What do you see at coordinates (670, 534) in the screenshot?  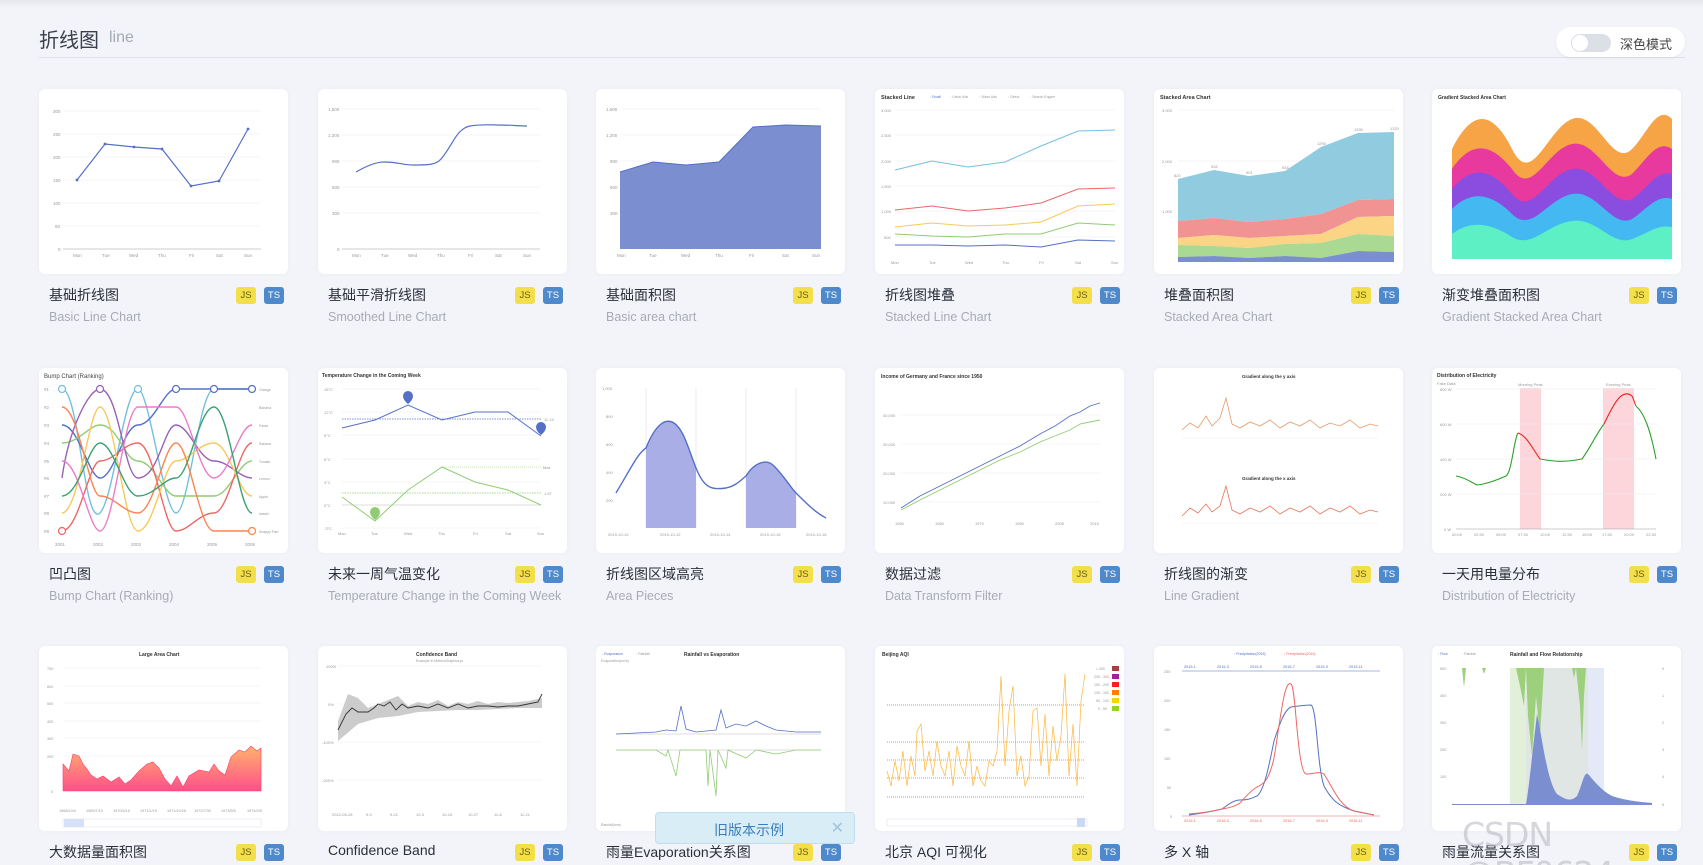 I see `svg-text: 2019-10-12` at bounding box center [670, 534].